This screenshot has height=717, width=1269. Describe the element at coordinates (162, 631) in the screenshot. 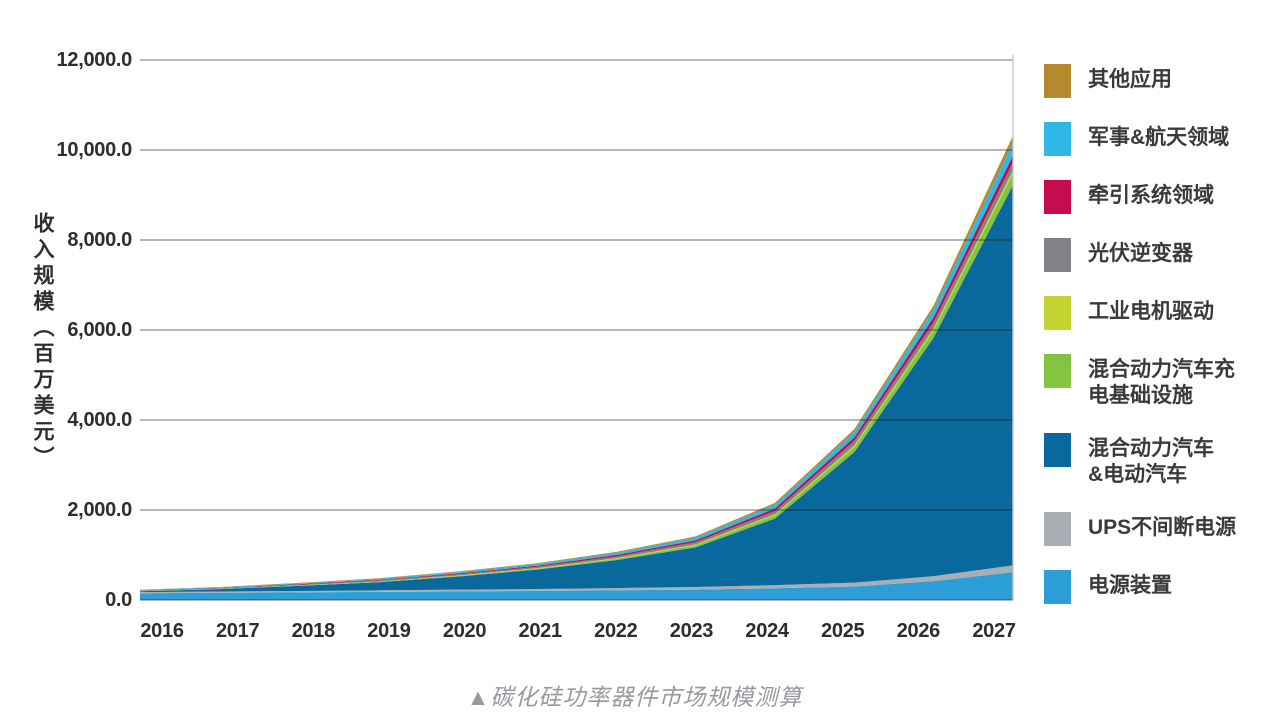

I see `x-tick-2016: 2016` at that location.